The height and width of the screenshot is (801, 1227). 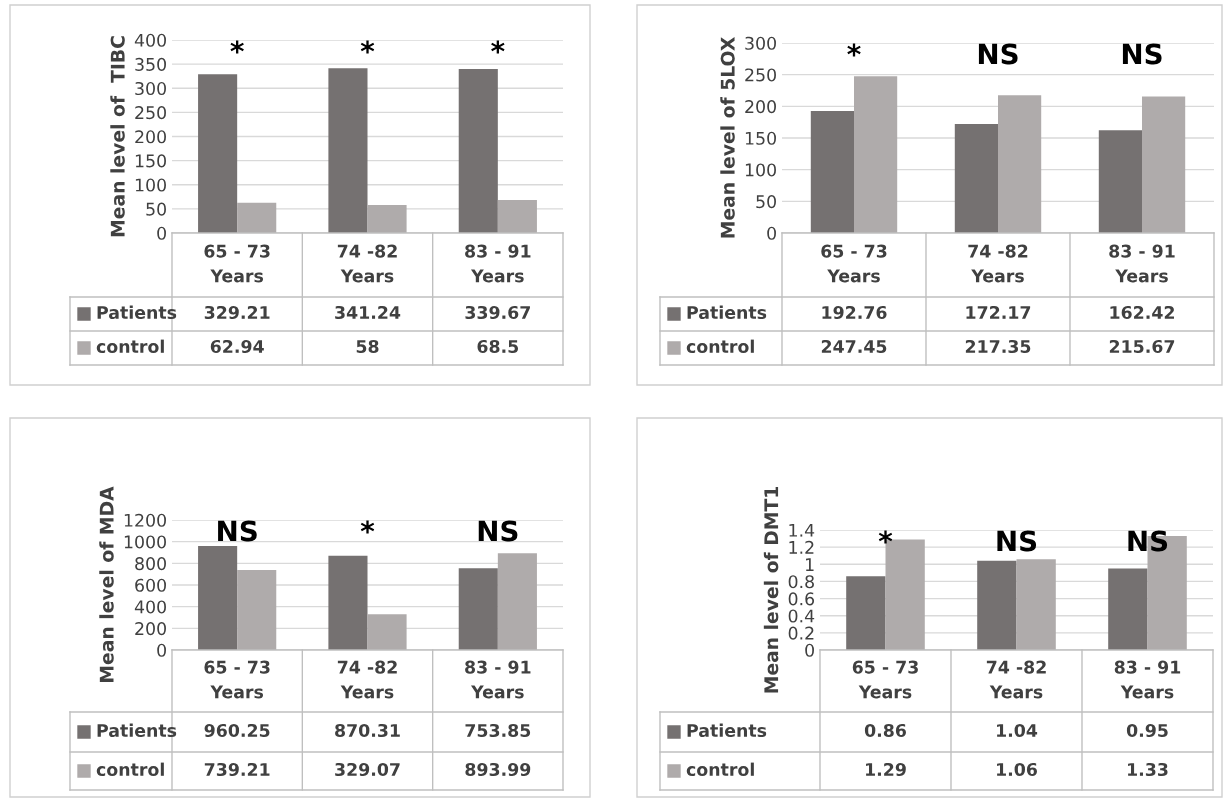 I want to click on y-tick-label: 600, so click(x=150, y=585).